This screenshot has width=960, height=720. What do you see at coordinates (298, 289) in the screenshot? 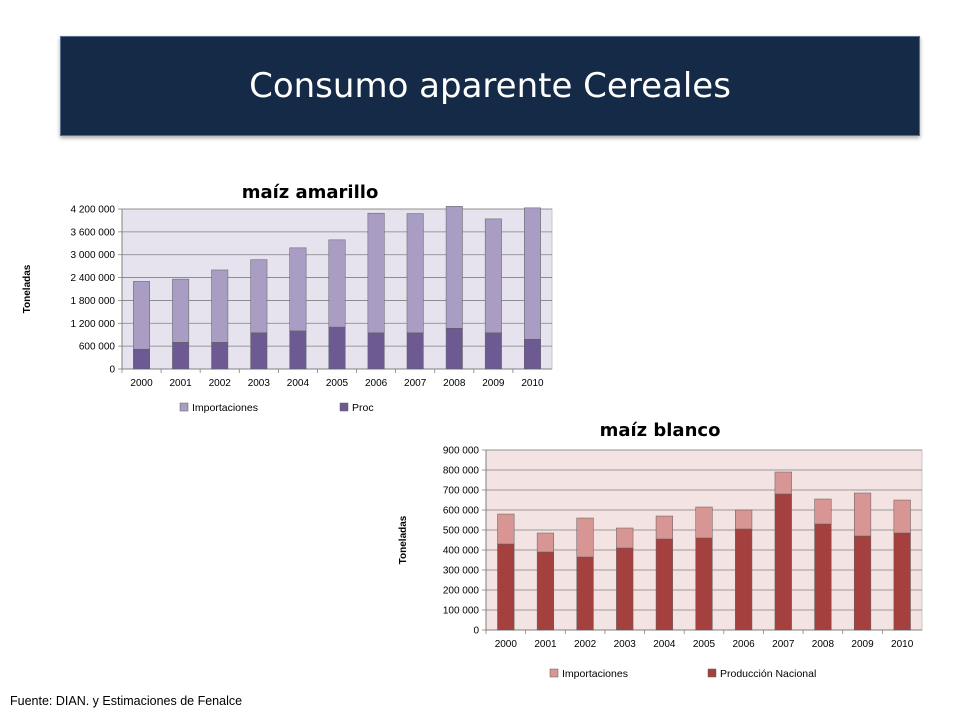
I see `bar-amarillo-2004-s1` at bounding box center [298, 289].